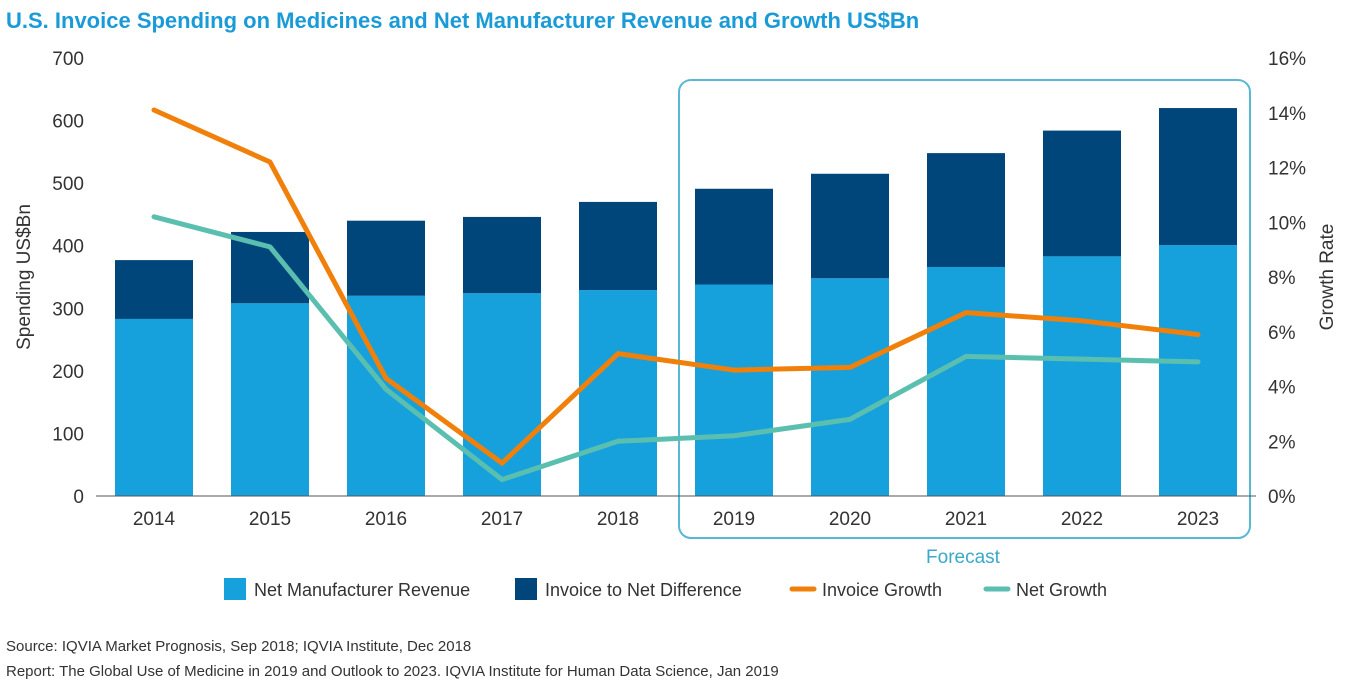 This screenshot has width=1352, height=687. I want to click on x-tick-label: 2019, so click(734, 519).